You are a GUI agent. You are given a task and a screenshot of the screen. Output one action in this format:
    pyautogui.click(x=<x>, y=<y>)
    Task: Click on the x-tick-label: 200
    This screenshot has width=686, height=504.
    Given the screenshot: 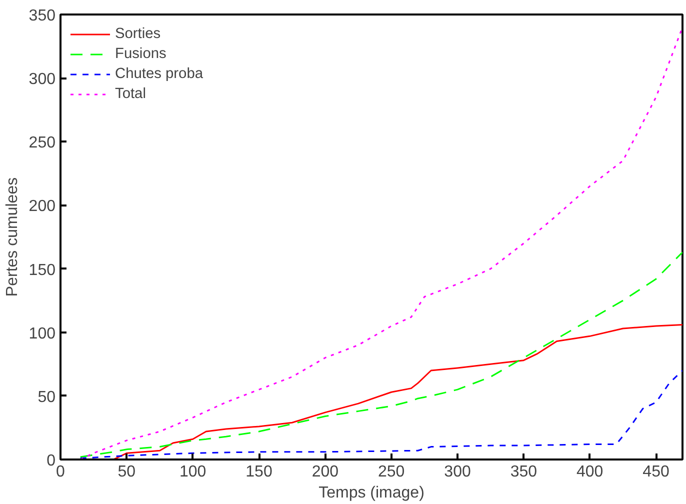 What is the action you would take?
    pyautogui.click(x=325, y=472)
    